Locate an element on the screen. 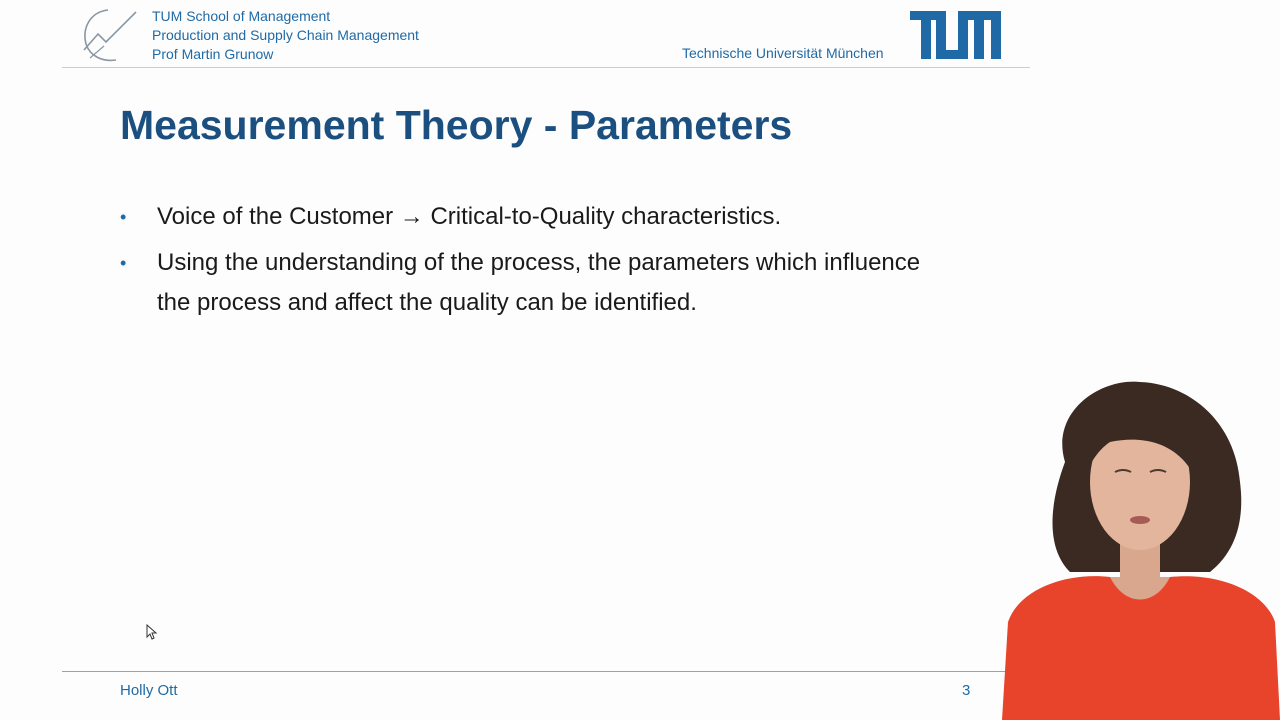 The height and width of the screenshot is (720, 1280). chair-name: Production and Supply Chain Management is located at coordinates (285, 35).